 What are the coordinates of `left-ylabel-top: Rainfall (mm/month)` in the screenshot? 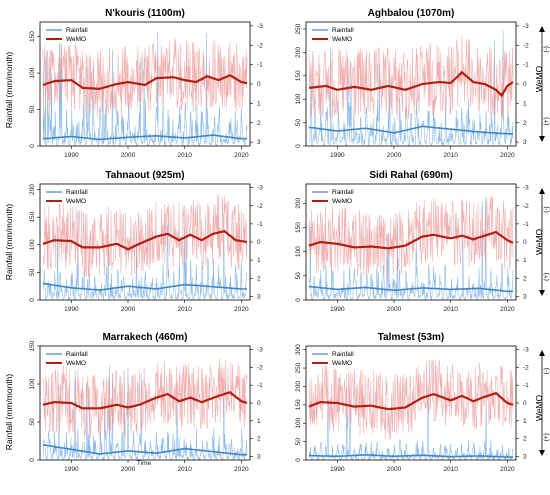 It's located at (9, 90).